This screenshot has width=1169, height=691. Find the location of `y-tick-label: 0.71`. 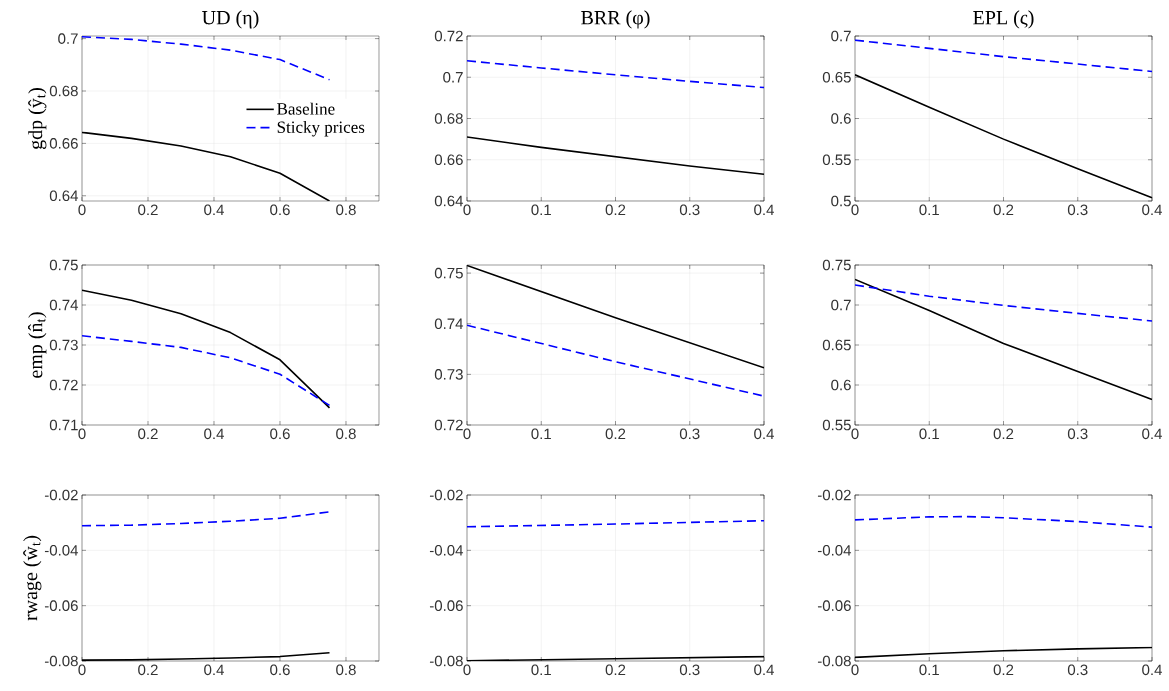

y-tick-label: 0.71 is located at coordinates (63, 425).